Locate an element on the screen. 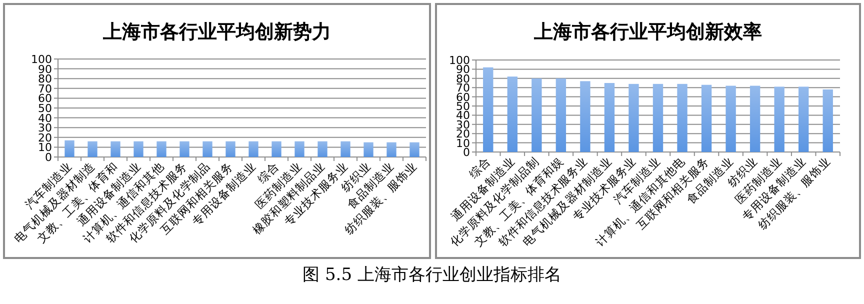 This screenshot has width=864, height=304. chart-title: 上海市各行业平均创新势力 is located at coordinates (216, 32).